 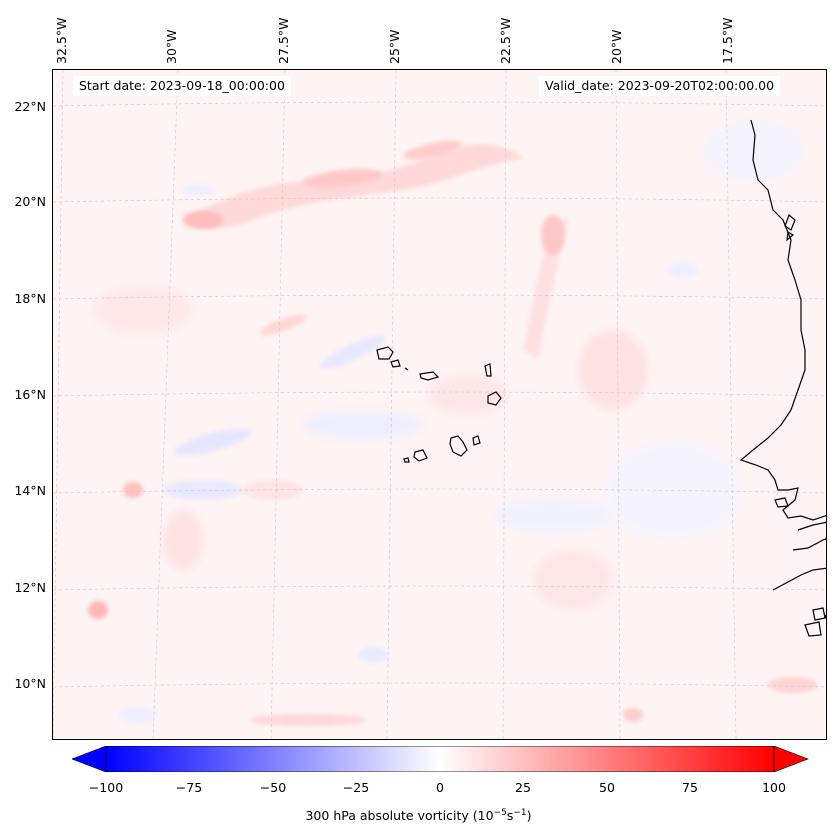 I want to click on lon-label: 22.5°W, so click(x=505, y=40).